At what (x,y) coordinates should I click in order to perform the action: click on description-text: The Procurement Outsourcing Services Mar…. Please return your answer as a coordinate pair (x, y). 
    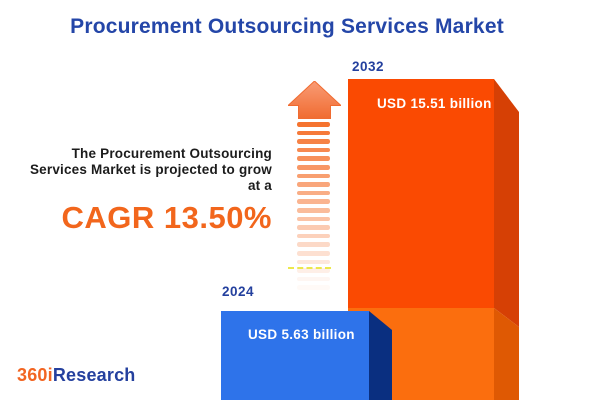
    Looking at the image, I should click on (136, 170).